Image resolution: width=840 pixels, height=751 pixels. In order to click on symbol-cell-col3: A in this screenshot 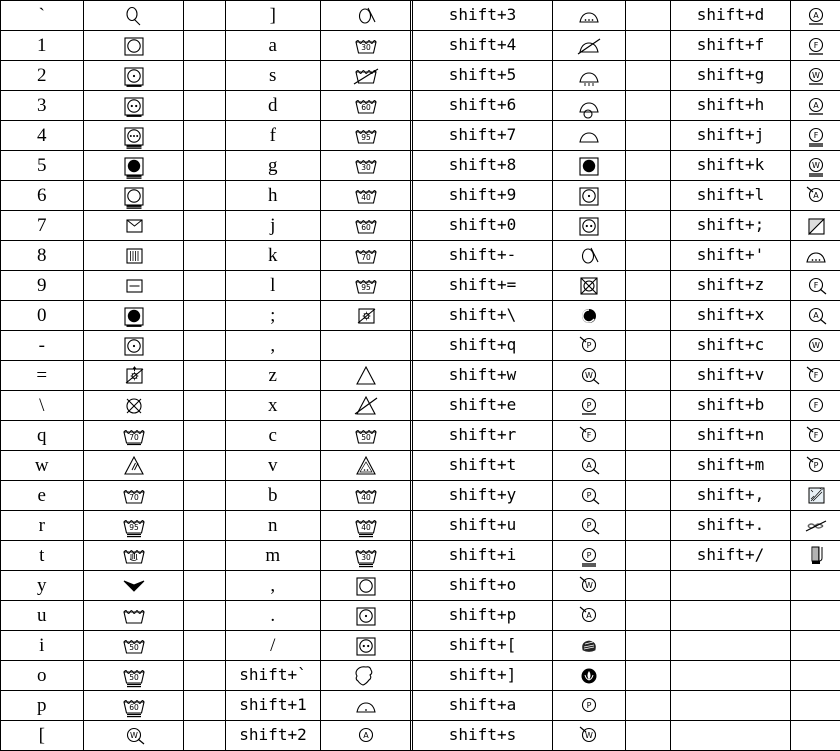, I will do `click(589, 466)`.